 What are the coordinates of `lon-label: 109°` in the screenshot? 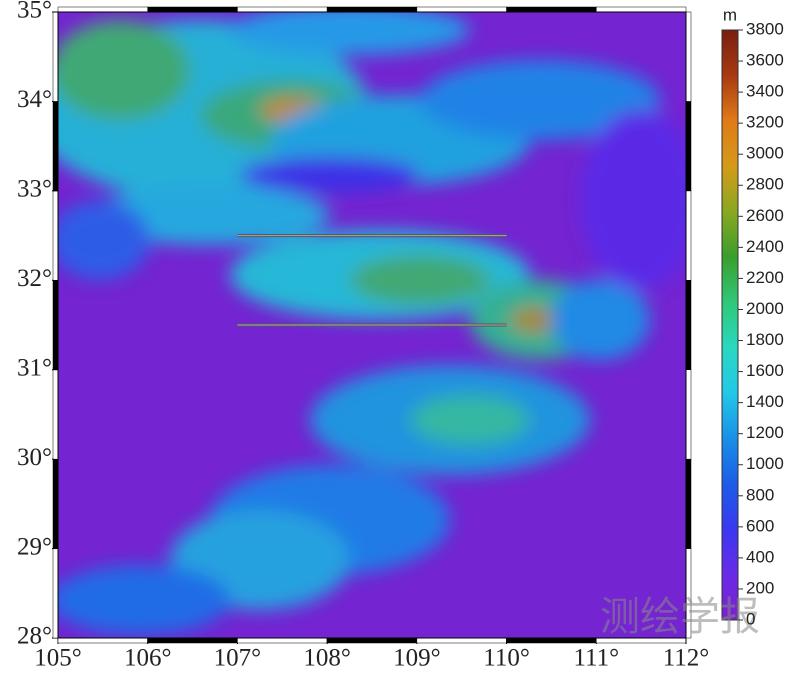 It's located at (417, 658).